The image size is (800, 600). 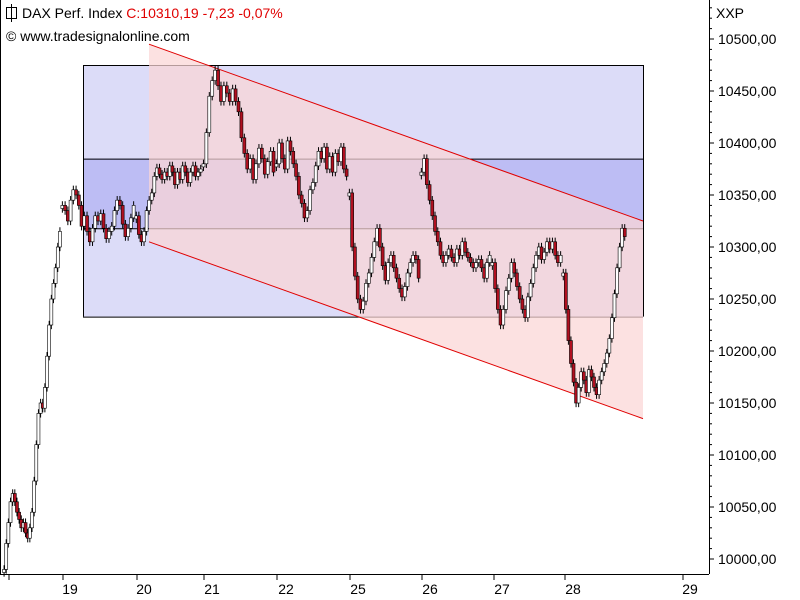 What do you see at coordinates (98, 36) in the screenshot?
I see `copyright-text: © www.tradesignalonline.com` at bounding box center [98, 36].